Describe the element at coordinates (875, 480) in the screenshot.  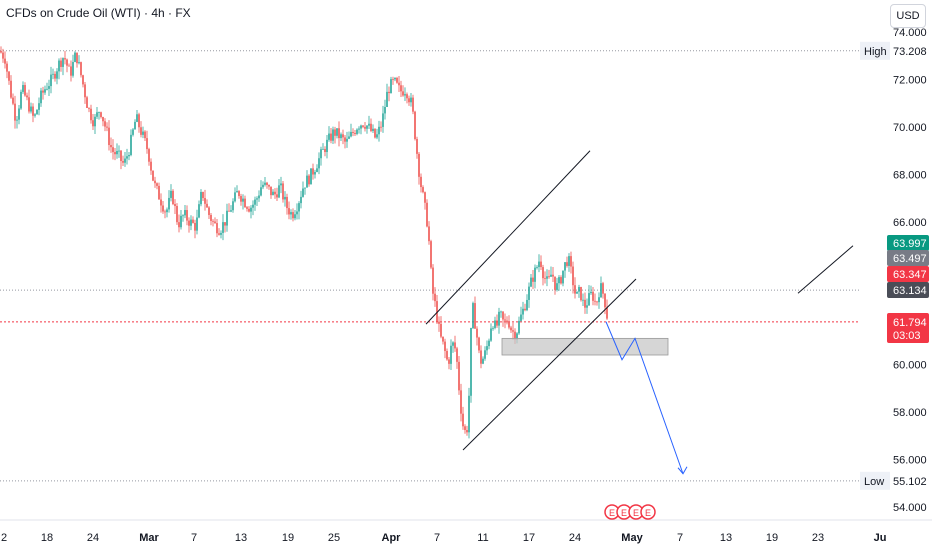
I see `low-tag-bg` at that location.